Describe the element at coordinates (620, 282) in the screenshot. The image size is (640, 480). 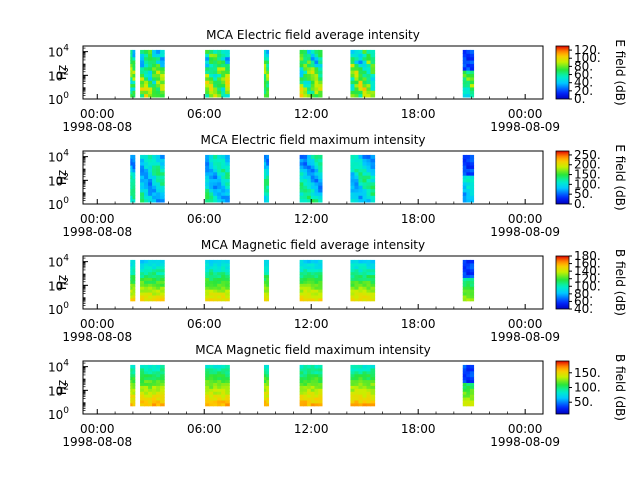
I see `colorbar-label: B field (dB)` at that location.